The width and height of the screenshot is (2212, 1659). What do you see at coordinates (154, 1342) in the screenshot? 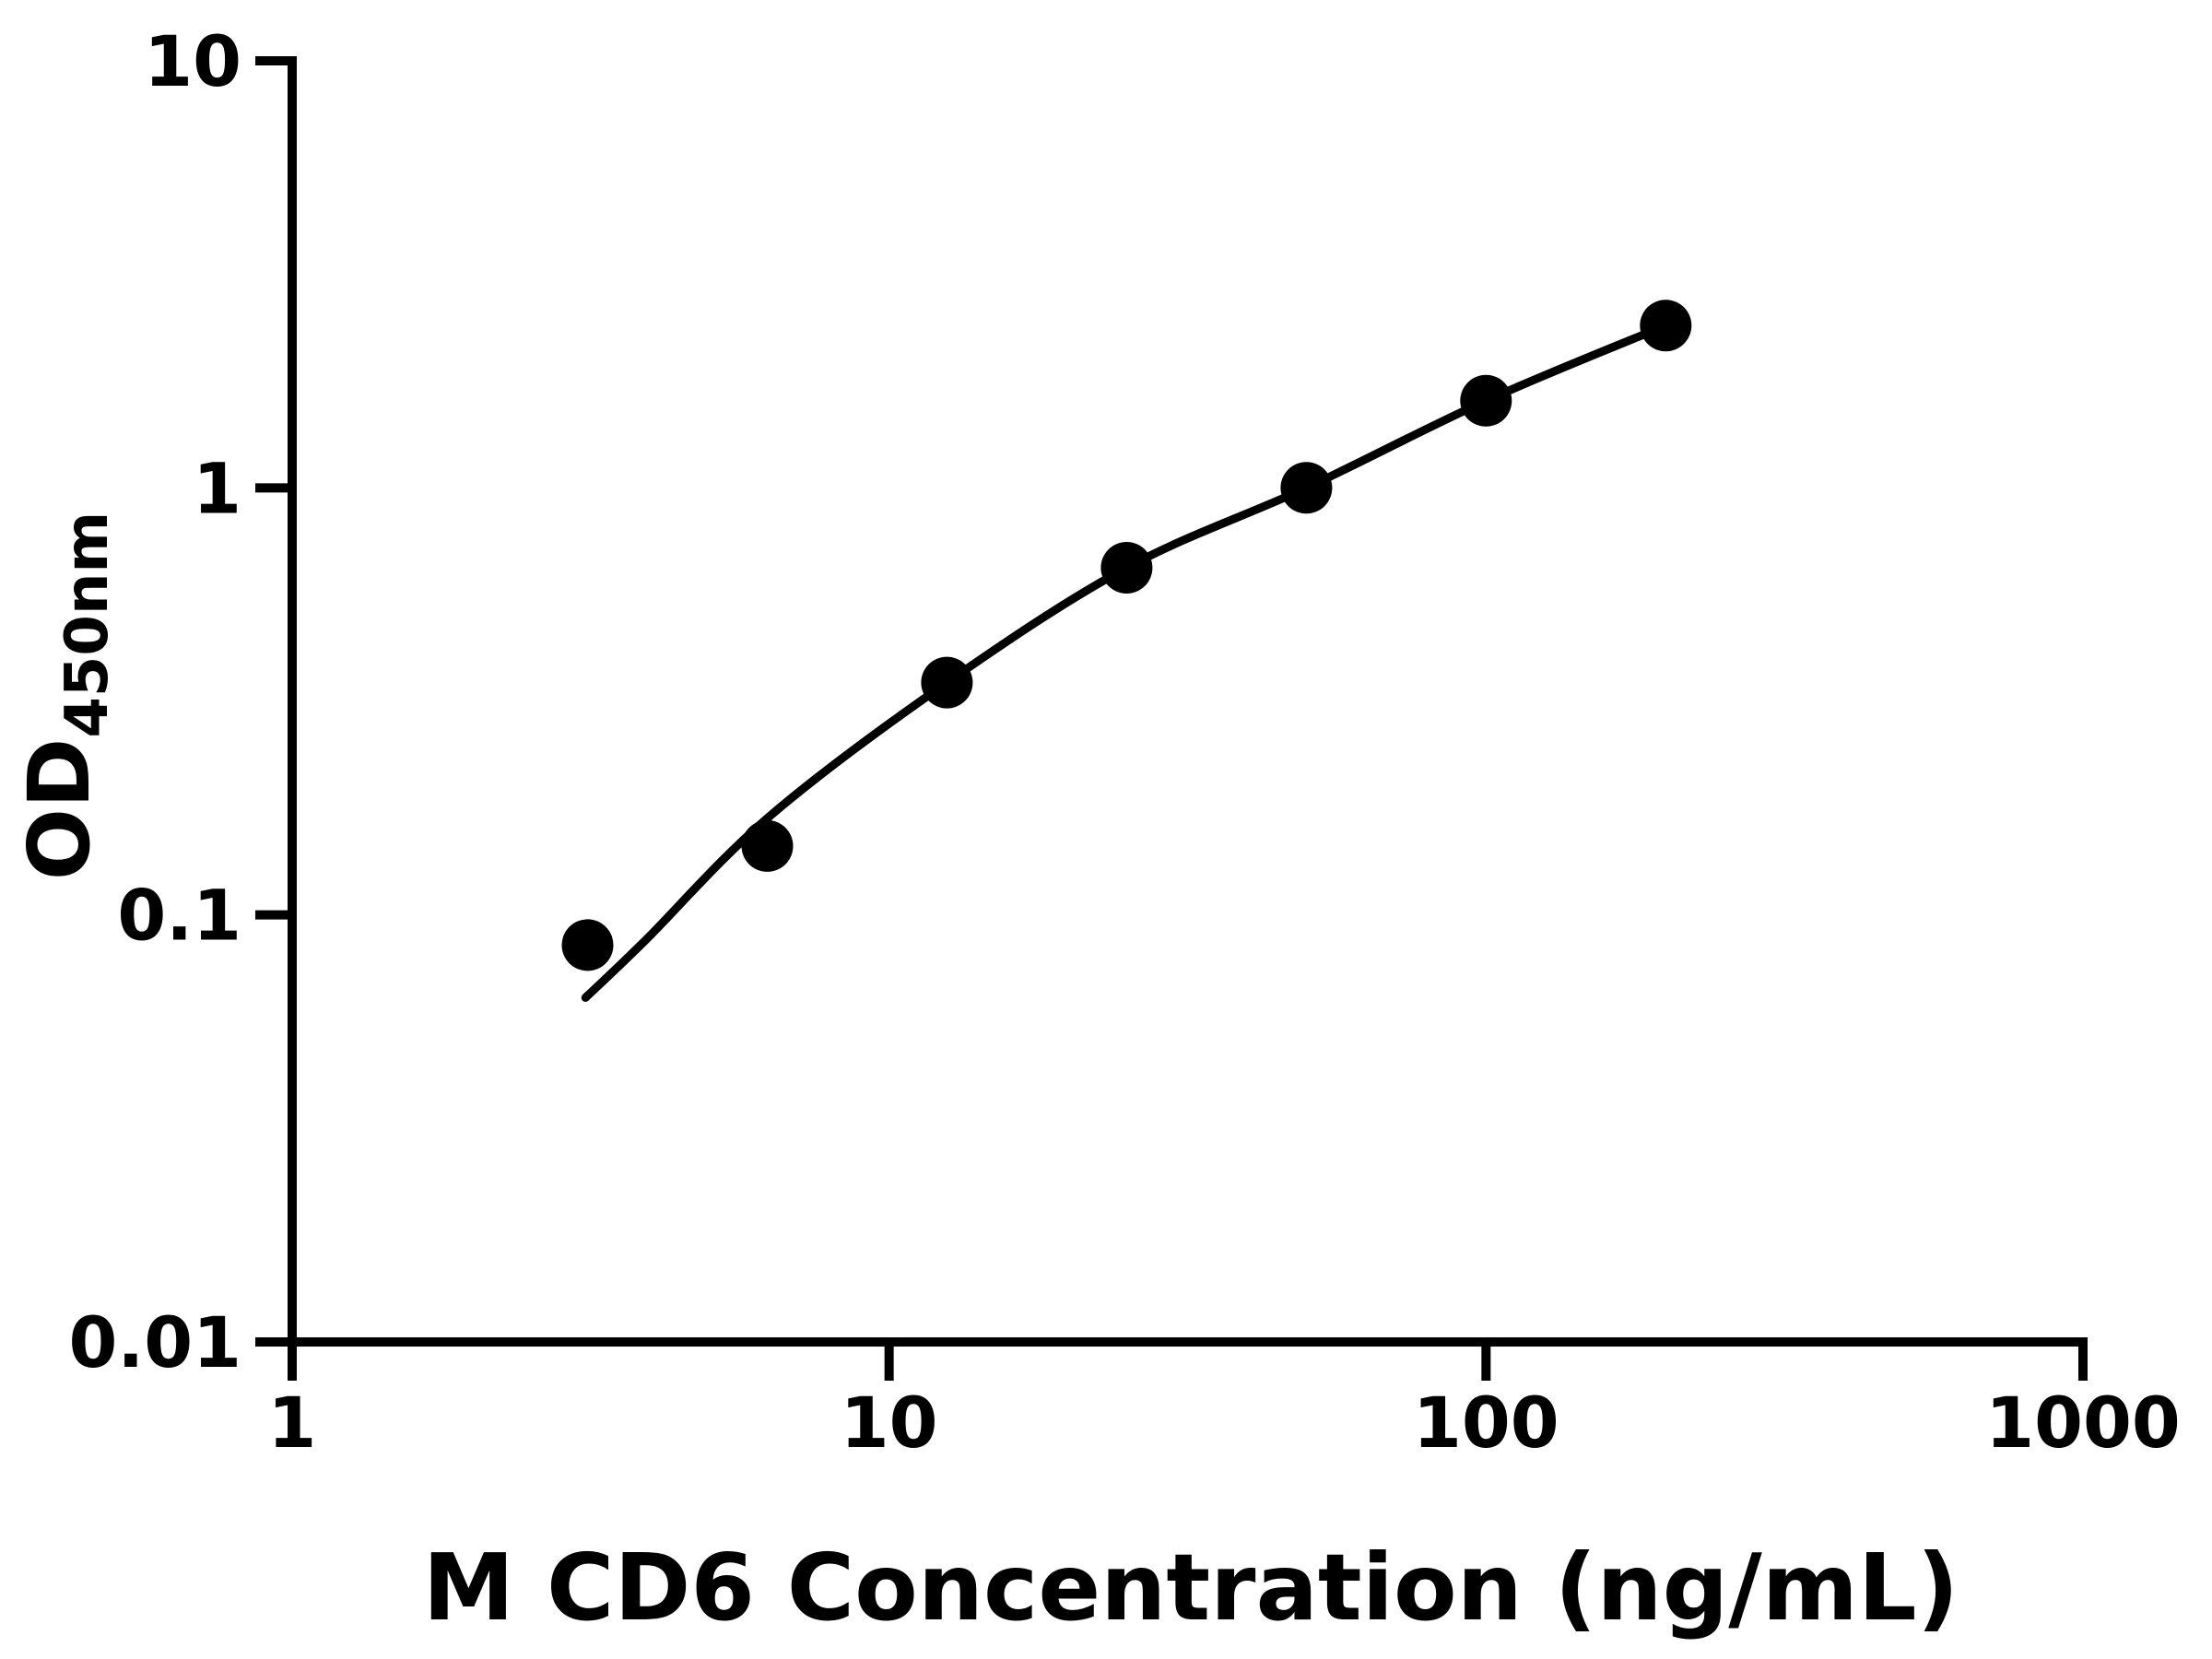
I see `y-tick-label: 0.01` at bounding box center [154, 1342].